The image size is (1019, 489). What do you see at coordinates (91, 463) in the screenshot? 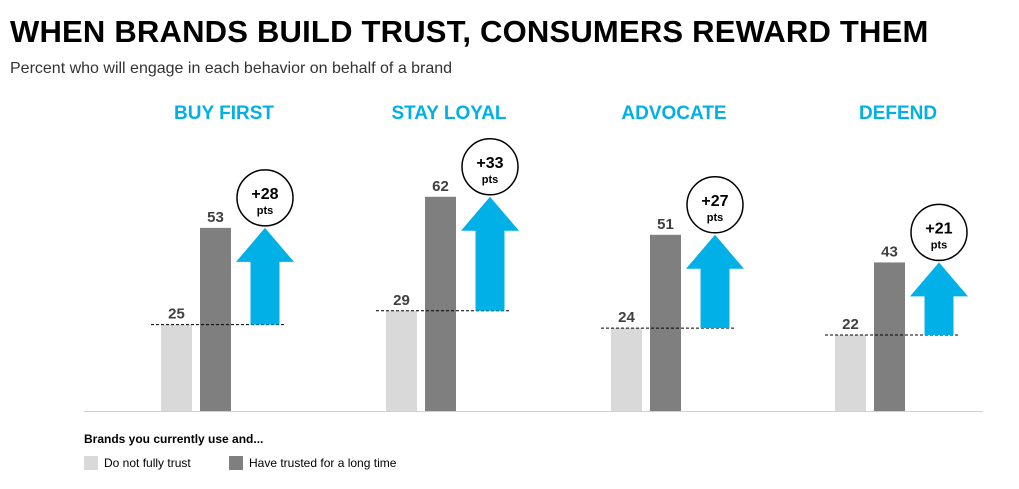
I see `legend-swatch-not-trust` at bounding box center [91, 463].